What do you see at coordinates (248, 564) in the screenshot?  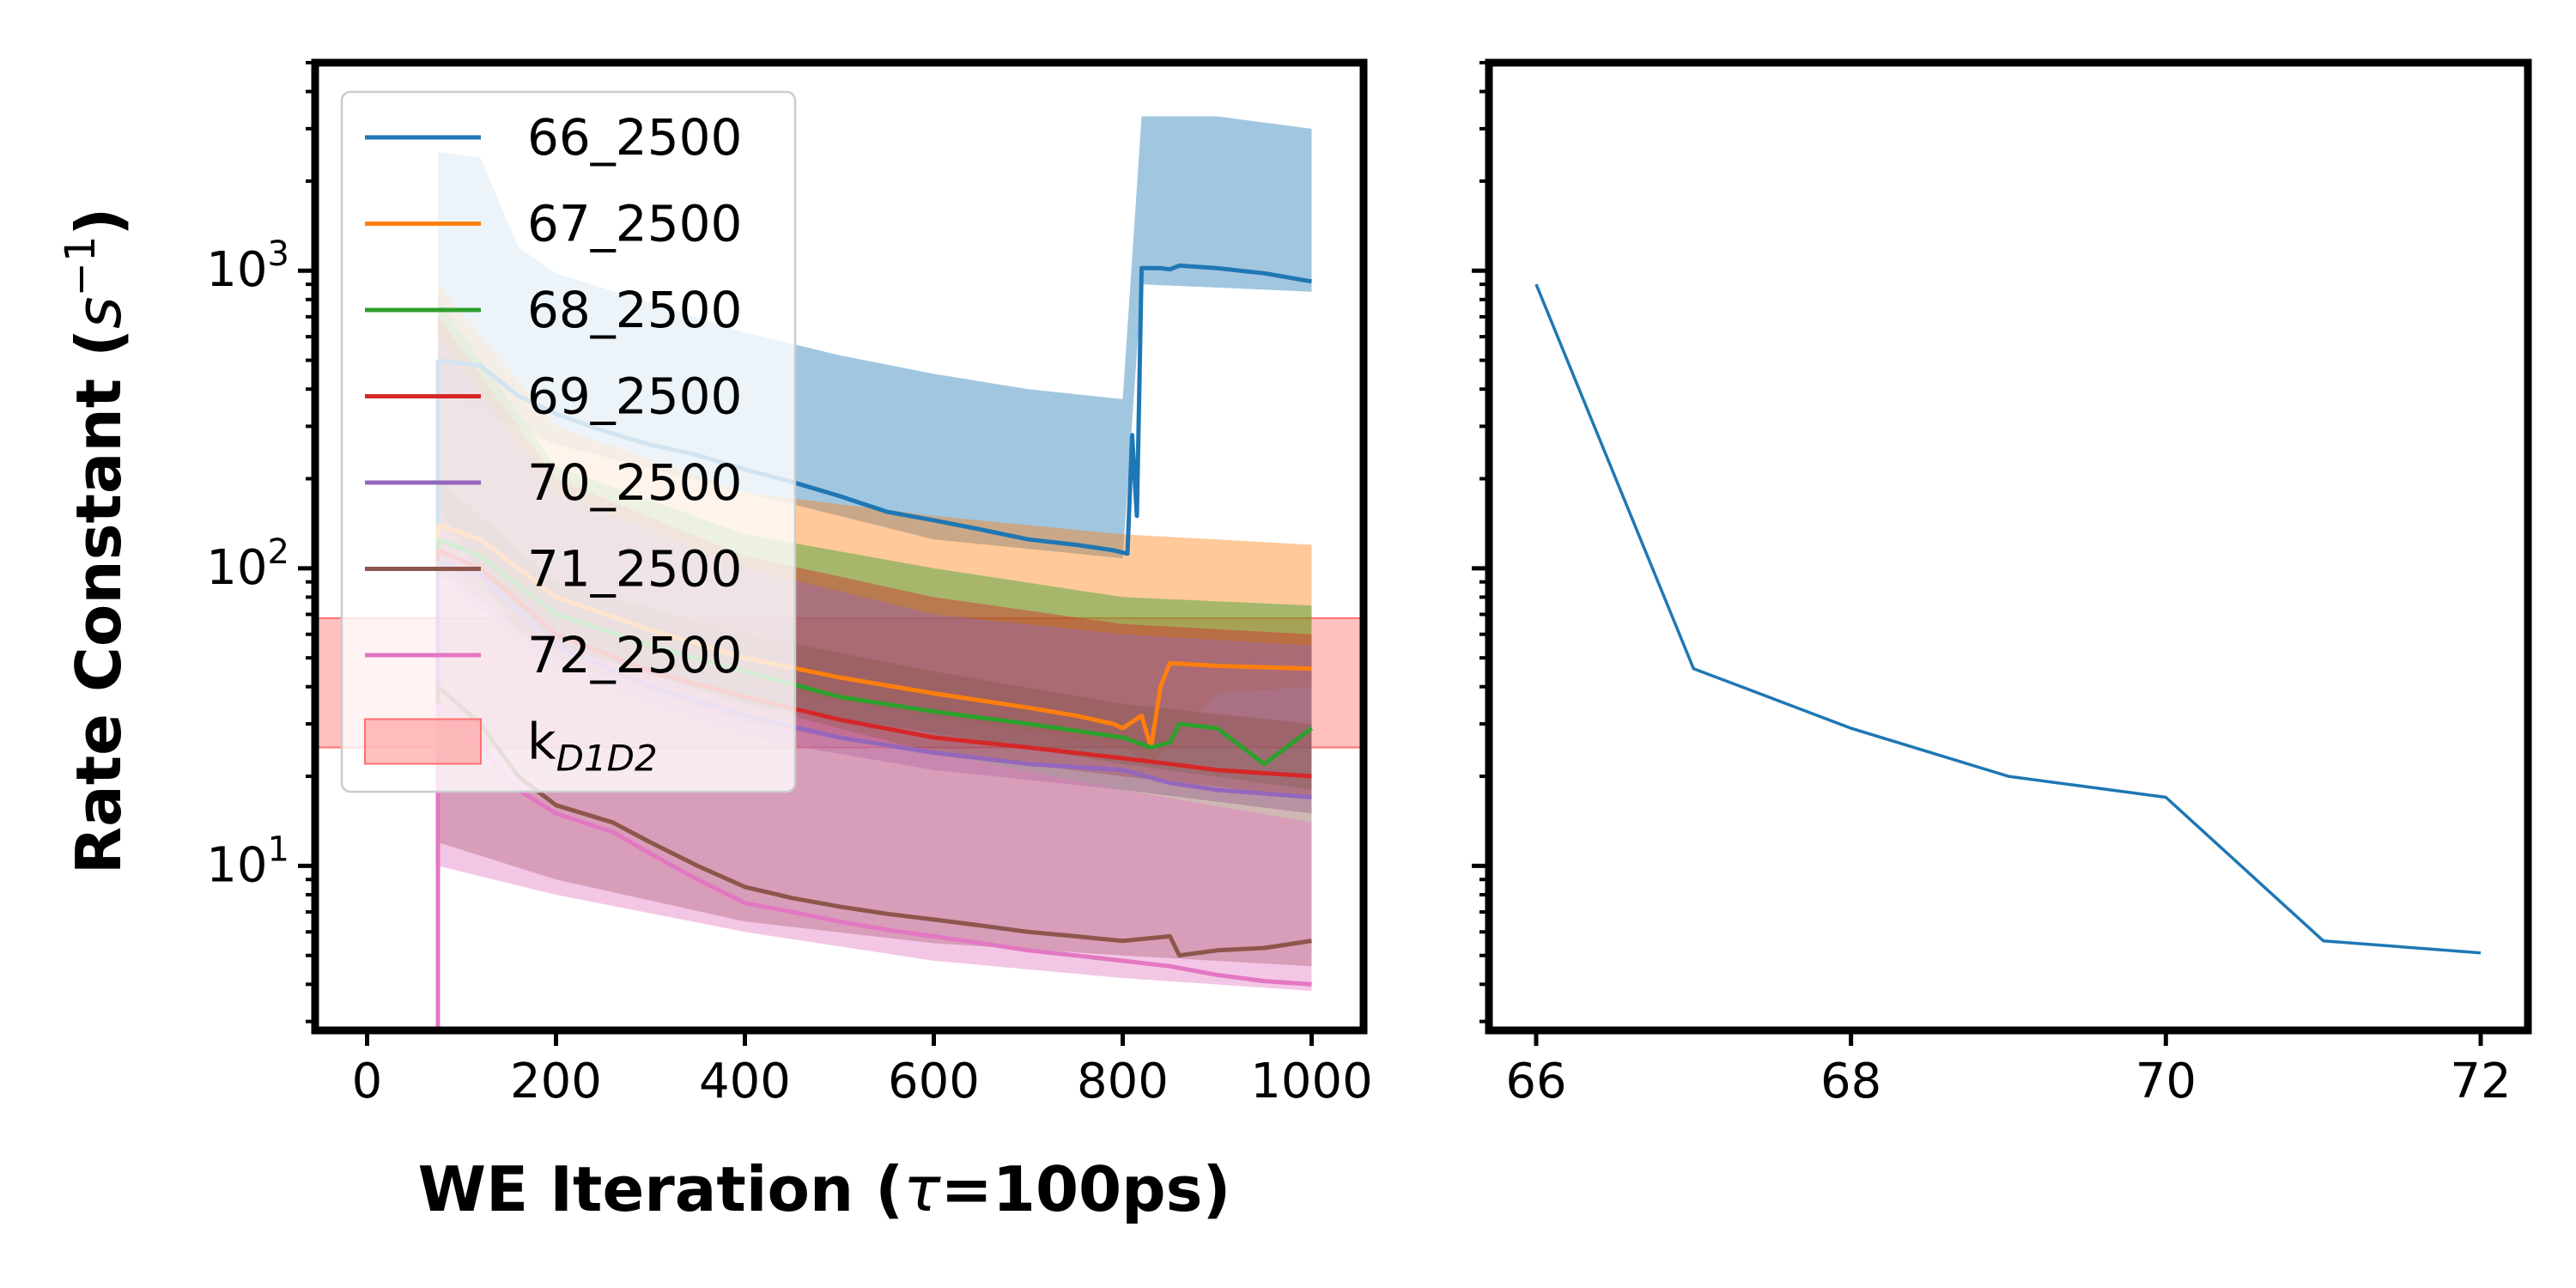 I see `y-tick-label: 10²` at bounding box center [248, 564].